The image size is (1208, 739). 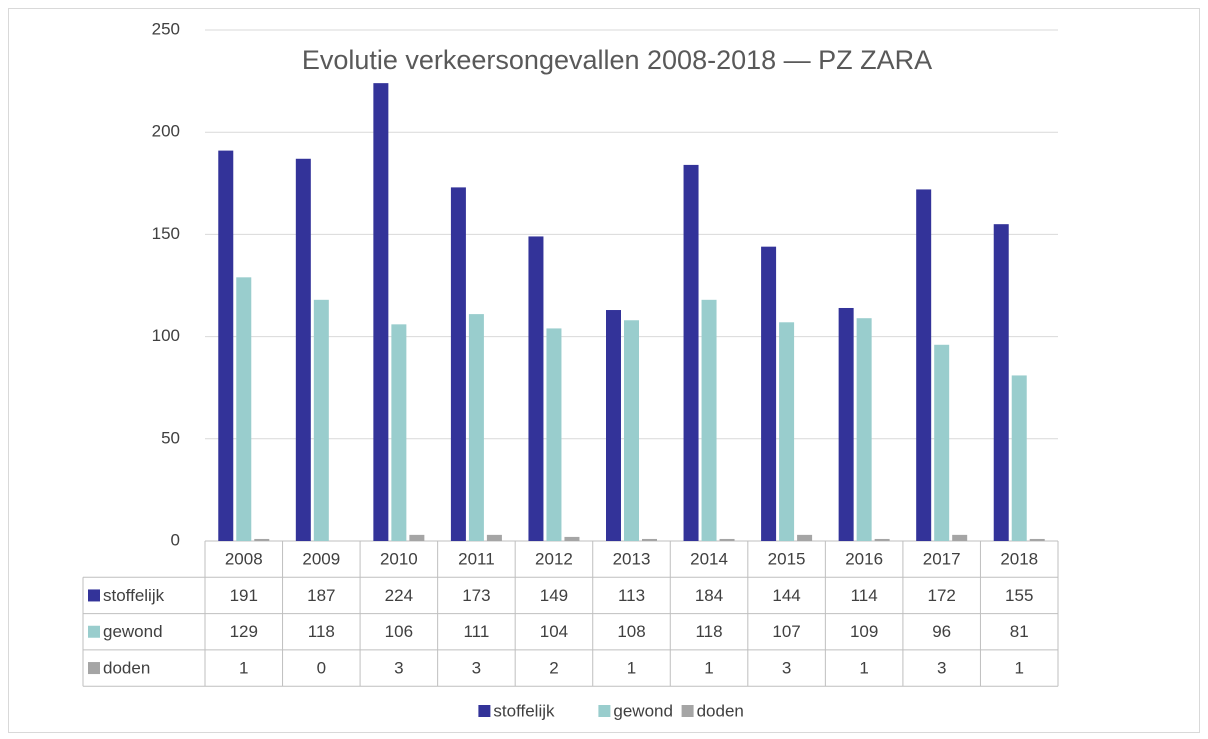 What do you see at coordinates (175, 539) in the screenshot?
I see `y-tick-label: 0` at bounding box center [175, 539].